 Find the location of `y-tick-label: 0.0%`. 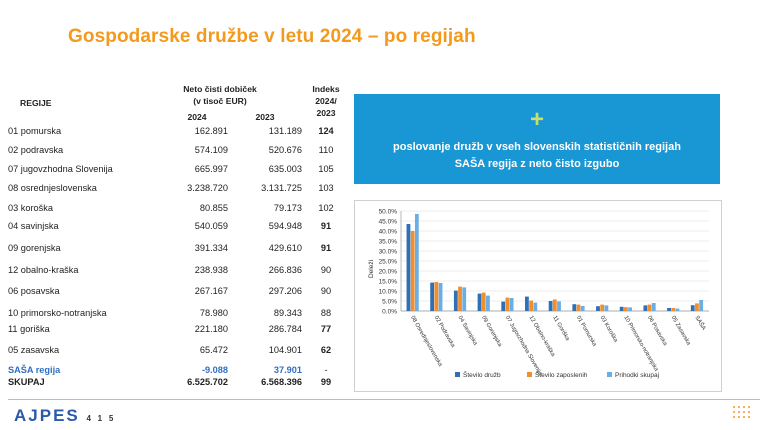

y-tick-label: 0.0% is located at coordinates (389, 312).